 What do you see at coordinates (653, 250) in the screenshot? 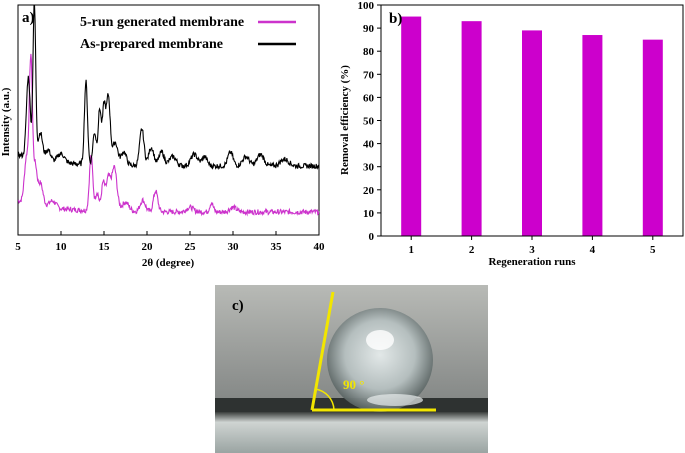
I see `bar-x-tick-label: 5` at bounding box center [653, 250].